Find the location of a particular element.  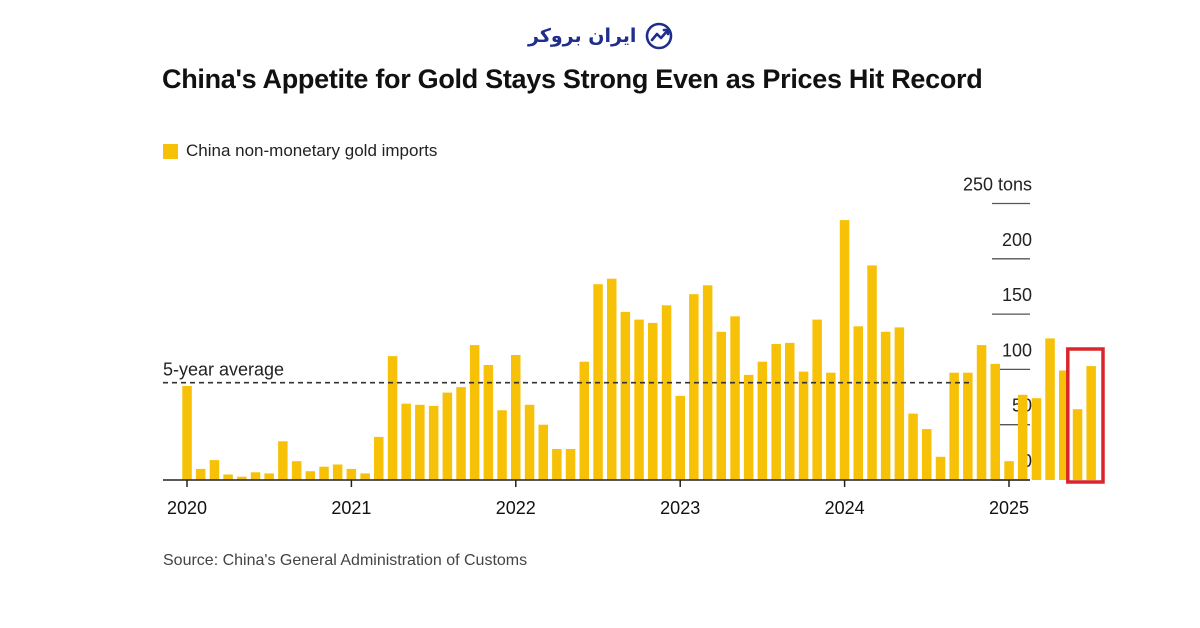

x-tick-label: 2025 is located at coordinates (1009, 508).